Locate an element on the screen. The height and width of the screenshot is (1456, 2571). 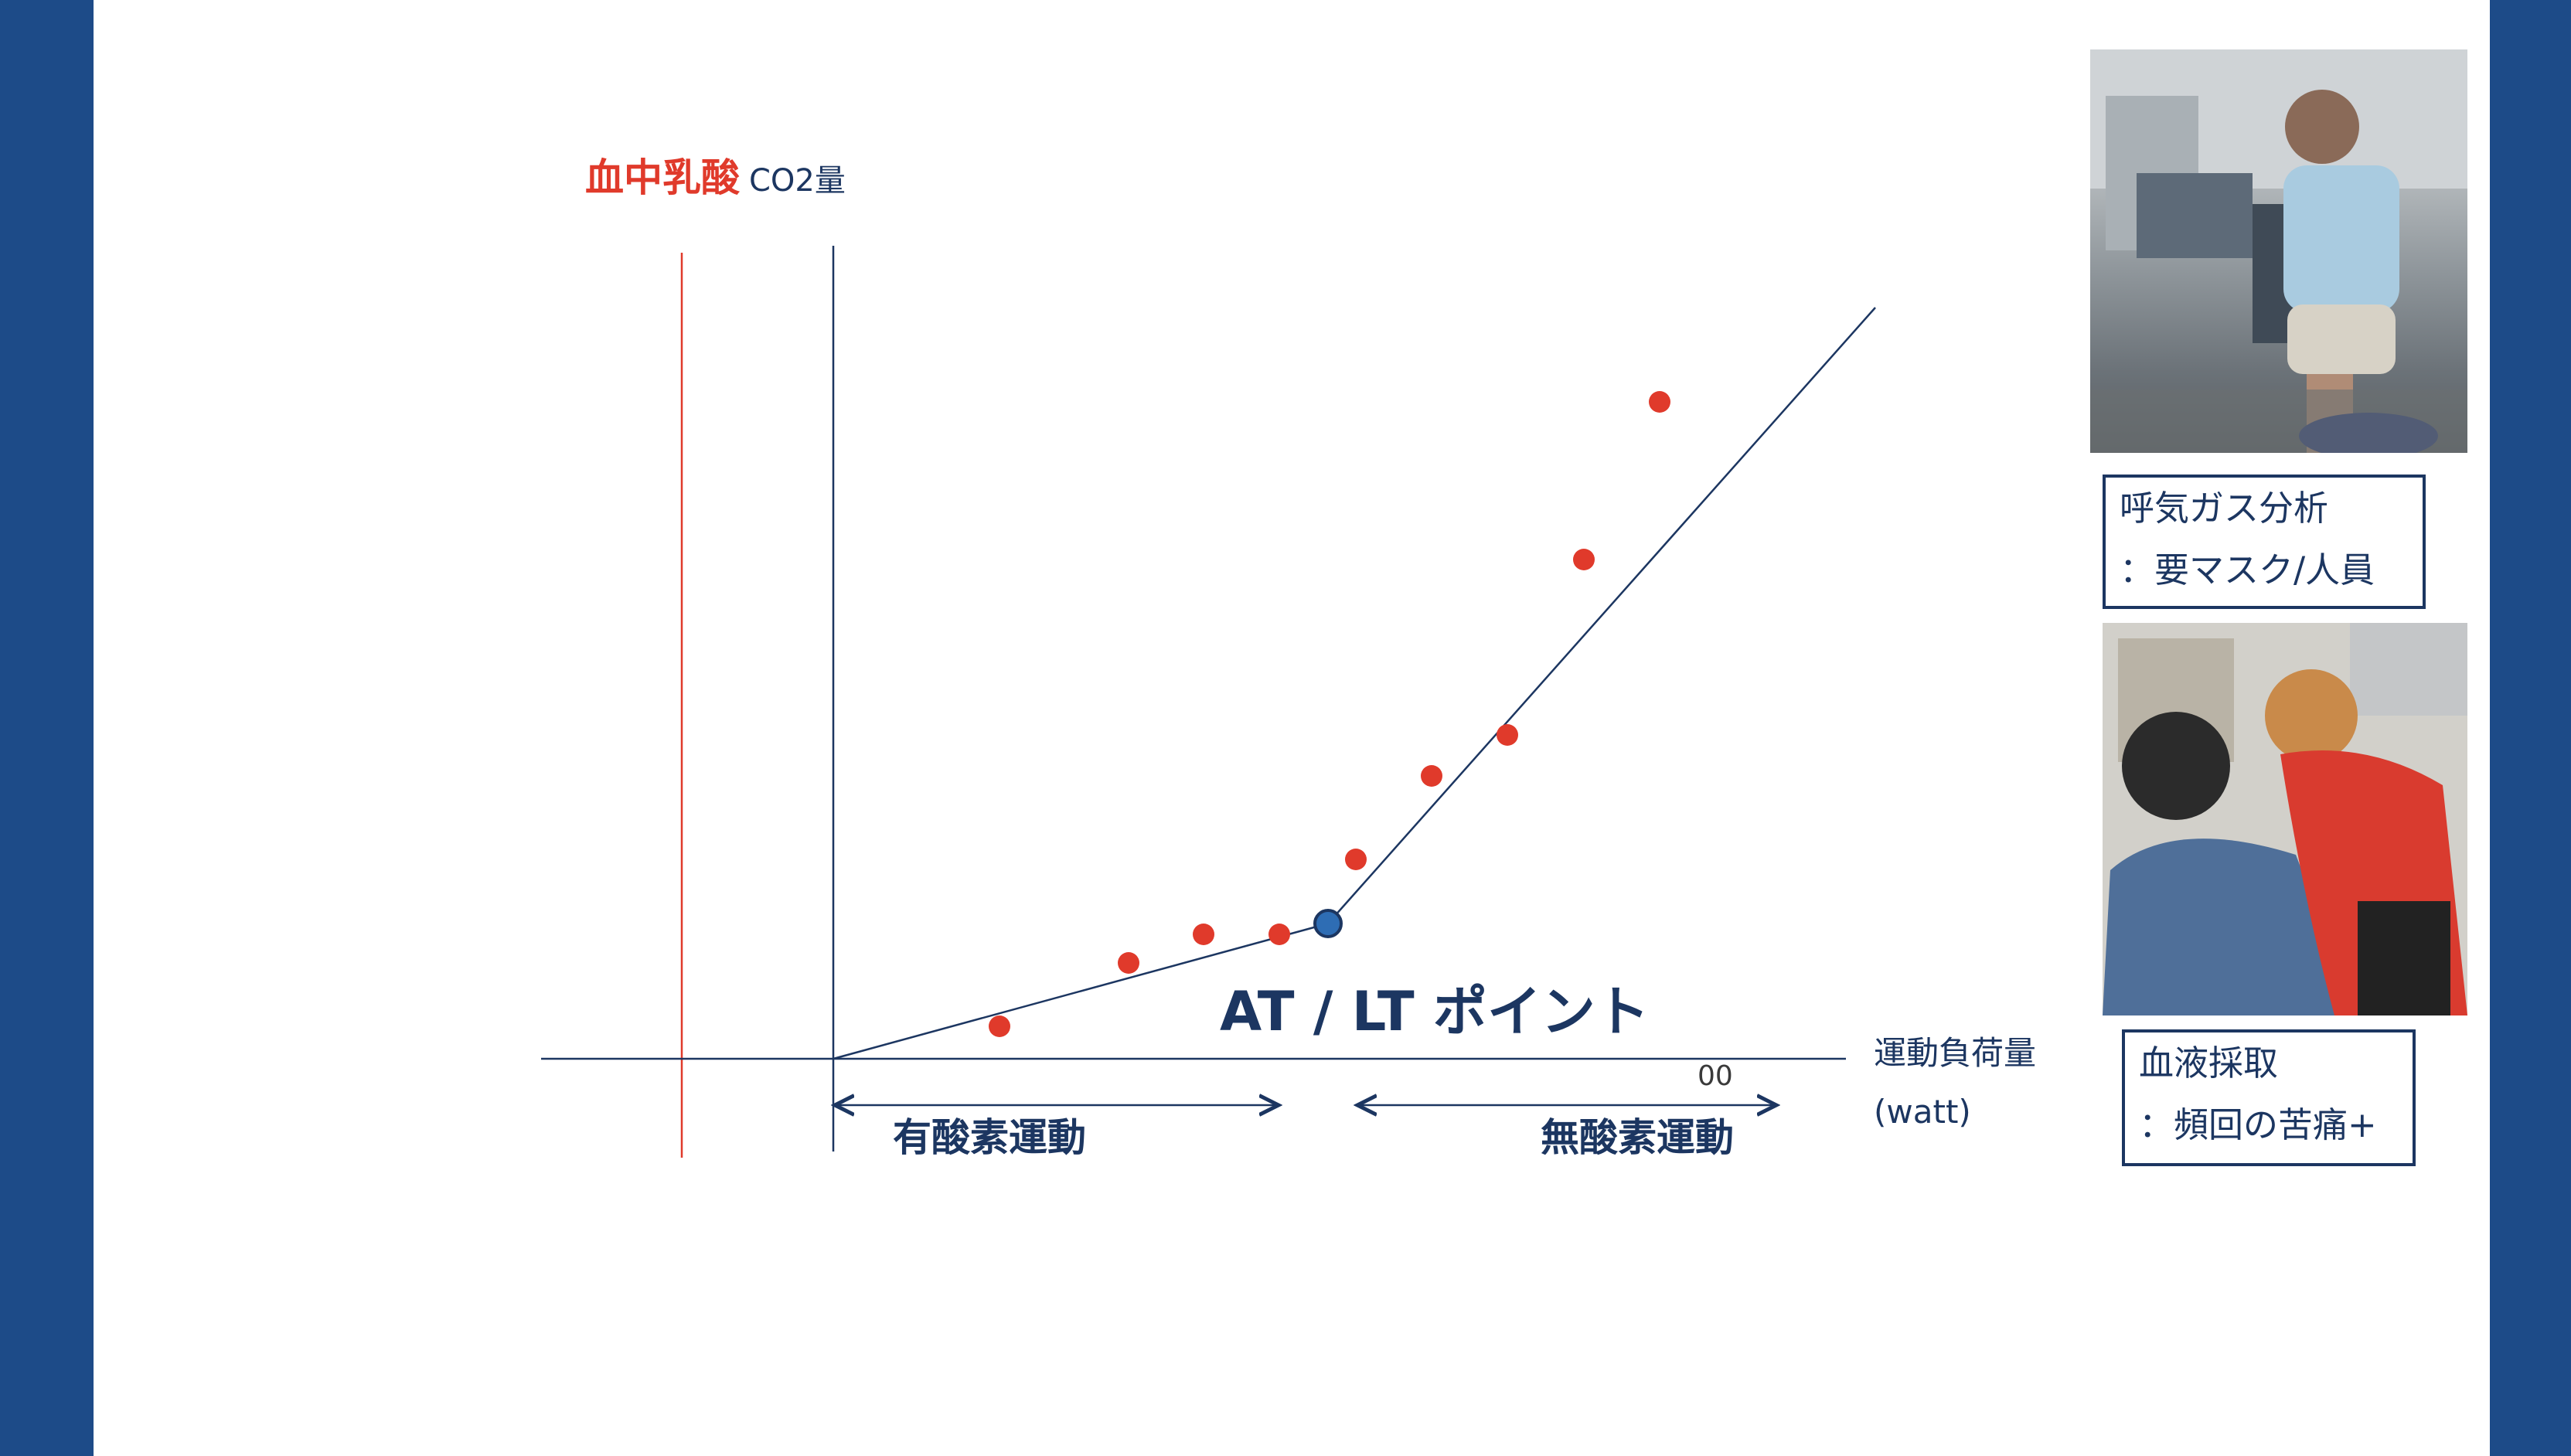
expired-gas-caption-note: ：要マスク/人員 is located at coordinates (2247, 570).